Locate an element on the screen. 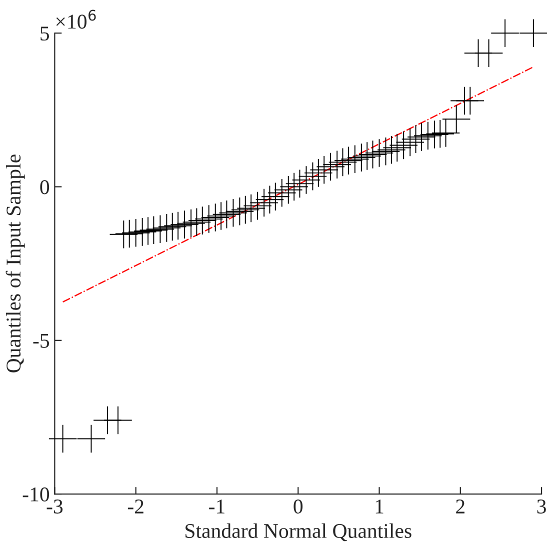  y-tick-label: 0 is located at coordinates (45, 187).